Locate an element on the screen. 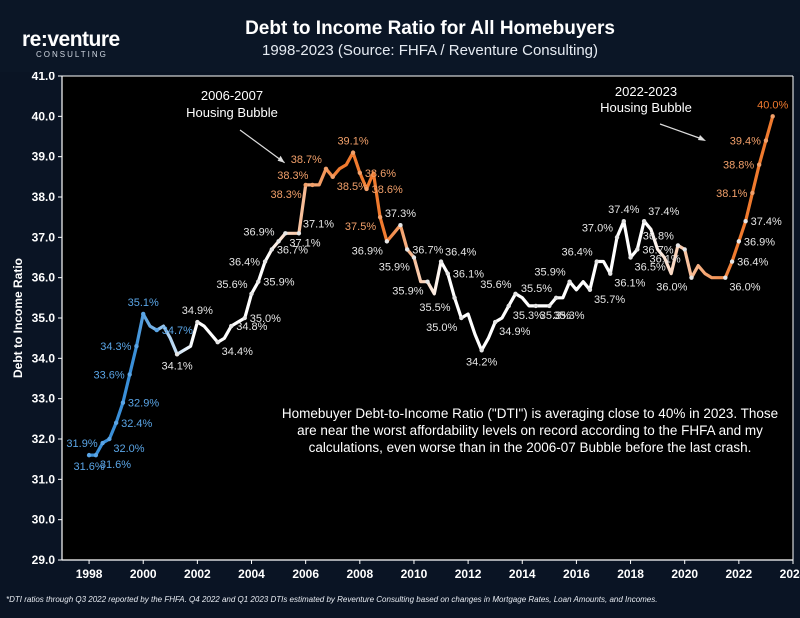 The height and width of the screenshot is (618, 800). x-tick-label: 2014 is located at coordinates (522, 574).